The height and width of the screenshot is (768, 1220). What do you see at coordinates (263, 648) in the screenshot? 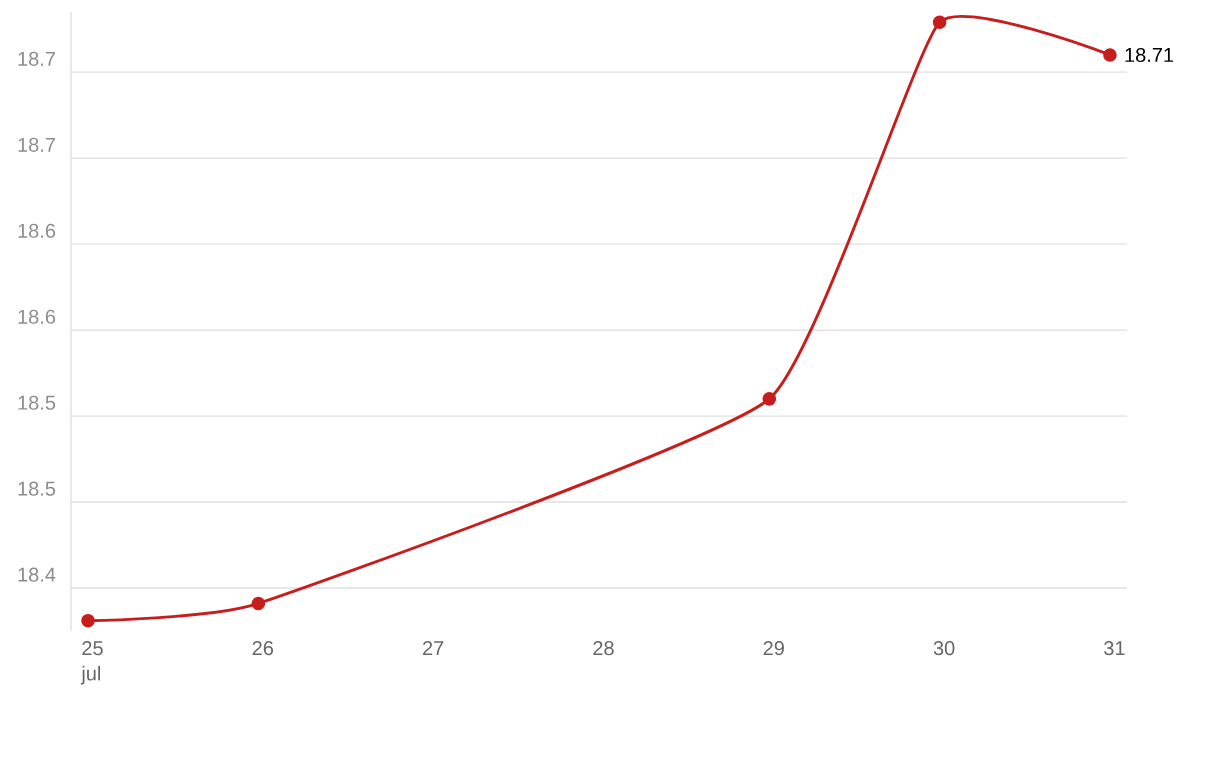
I see `x-tick-label: 26` at bounding box center [263, 648].